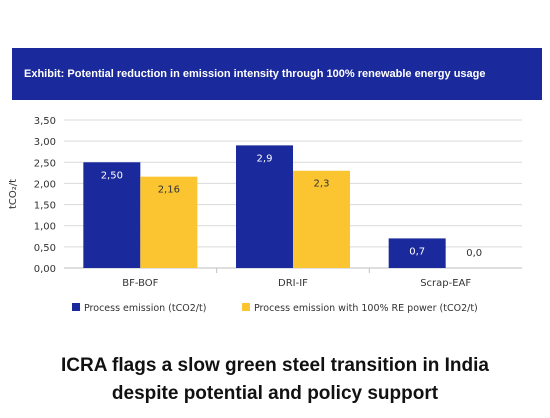 The height and width of the screenshot is (418, 550). What do you see at coordinates (474, 253) in the screenshot?
I see `data-label: 0,0` at bounding box center [474, 253].